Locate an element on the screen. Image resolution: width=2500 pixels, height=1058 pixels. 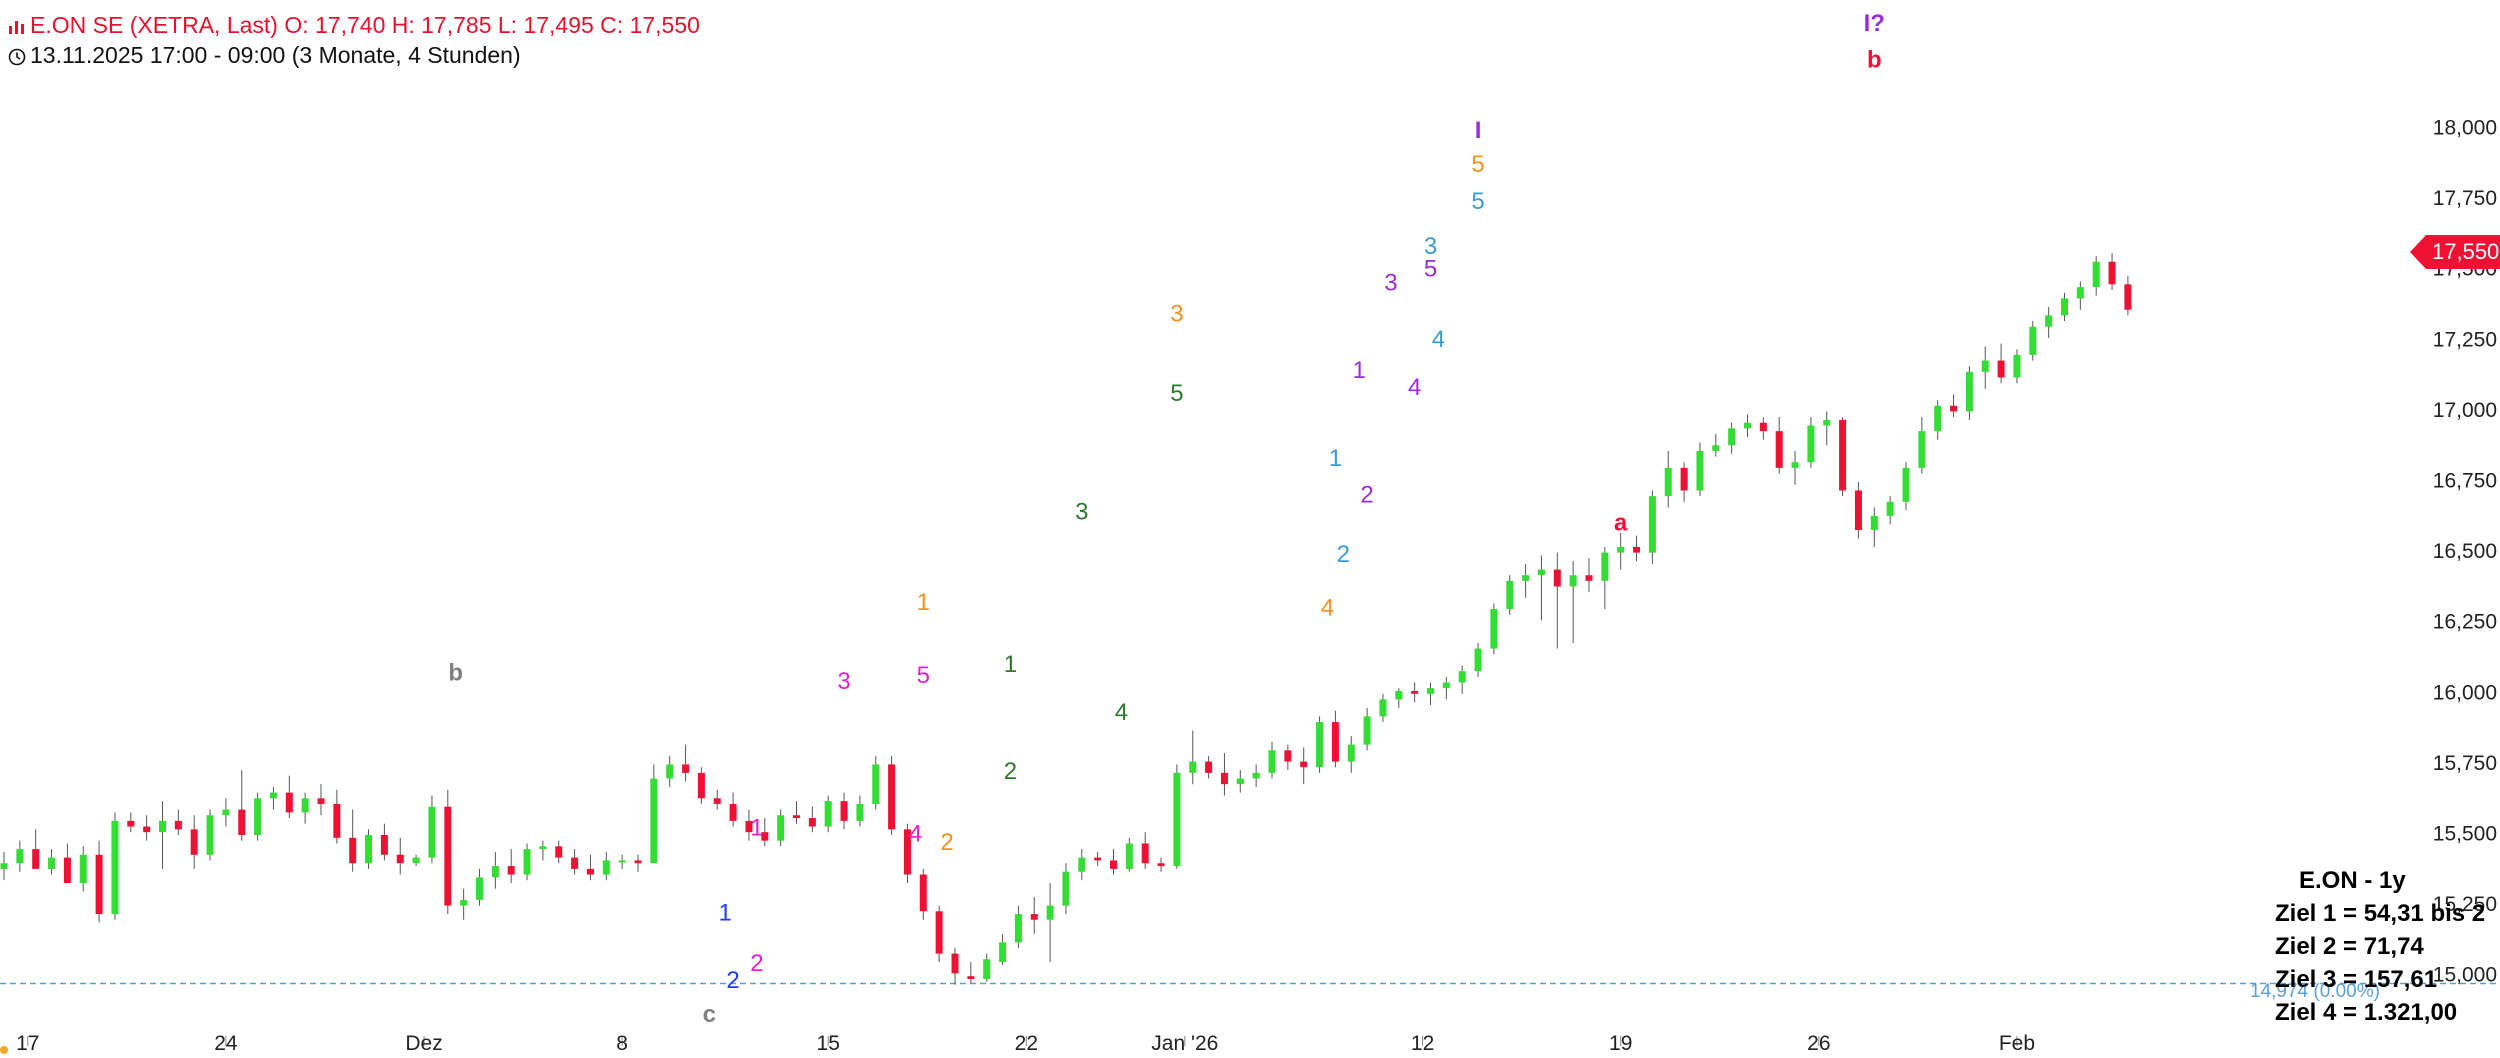
last-price-tag: 17,550 is located at coordinates (2455, 252).